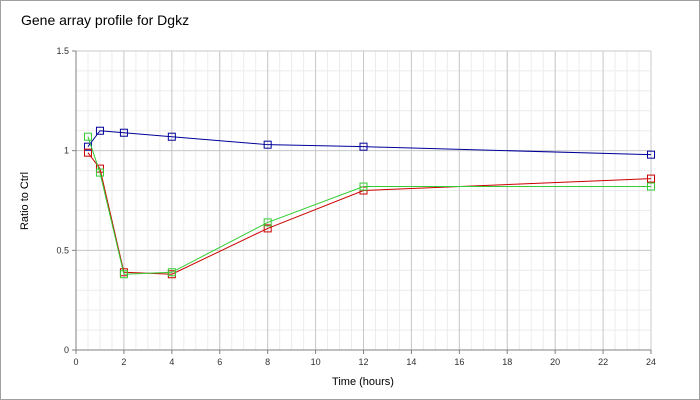 The width and height of the screenshot is (700, 400). What do you see at coordinates (363, 382) in the screenshot?
I see `x-axis-label: Time (hours)` at bounding box center [363, 382].